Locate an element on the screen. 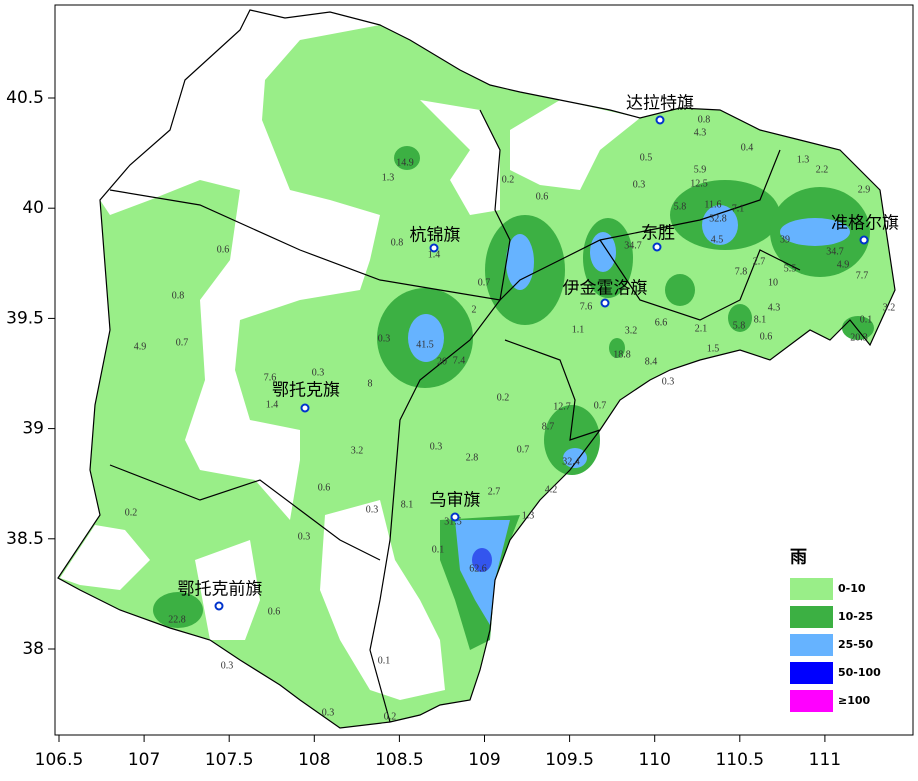 The image size is (918, 781). station-value: 8 is located at coordinates (370, 383).